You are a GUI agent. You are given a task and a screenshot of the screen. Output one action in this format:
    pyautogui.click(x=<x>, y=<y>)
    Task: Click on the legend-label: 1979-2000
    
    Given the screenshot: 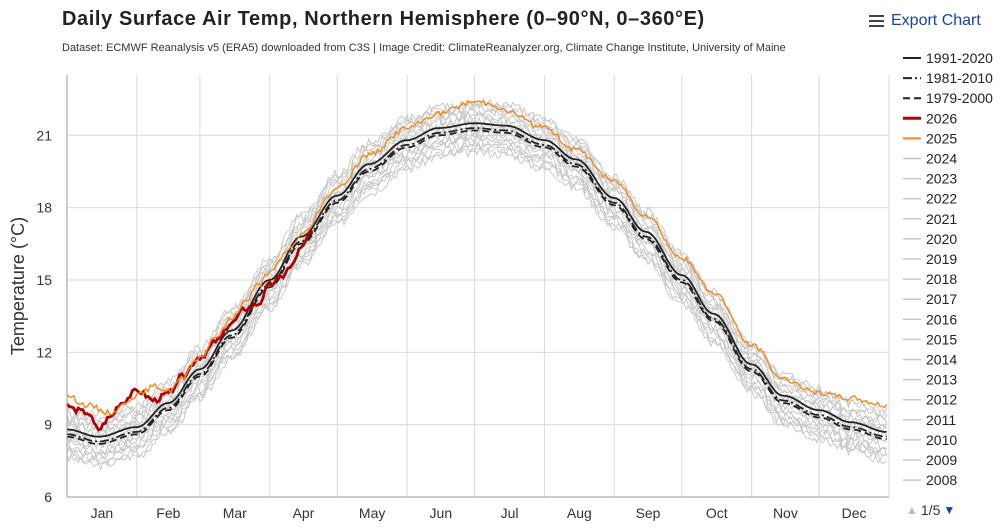 What is the action you would take?
    pyautogui.click(x=959, y=98)
    